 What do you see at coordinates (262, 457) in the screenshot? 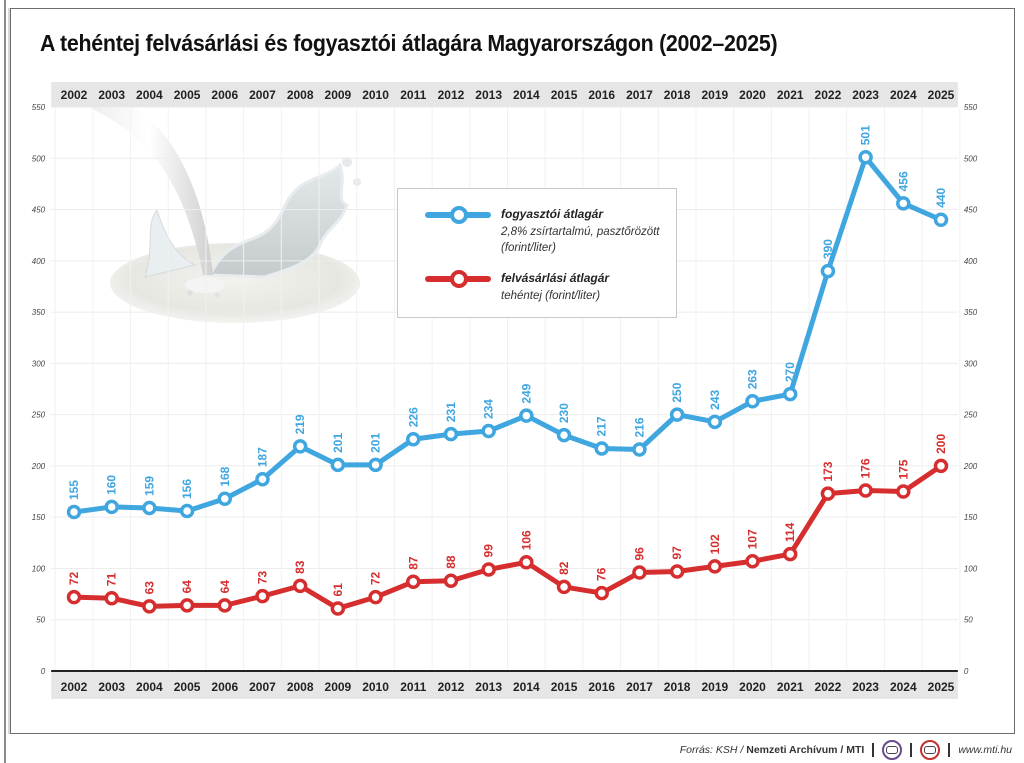
I see `data-label-consumer: 187` at bounding box center [262, 457].